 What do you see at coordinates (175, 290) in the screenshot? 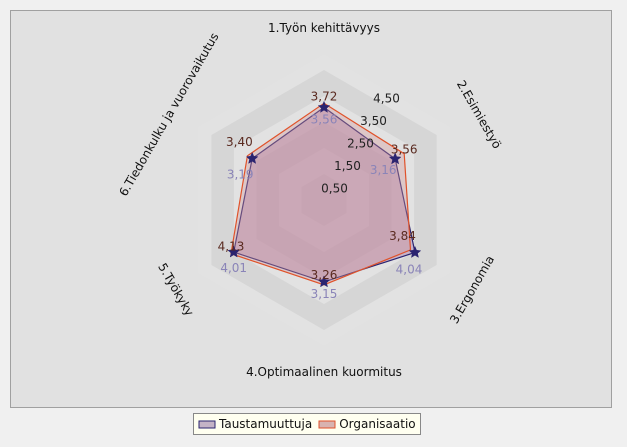
I see `axis-label-5: 5.Työkyky` at bounding box center [175, 290].